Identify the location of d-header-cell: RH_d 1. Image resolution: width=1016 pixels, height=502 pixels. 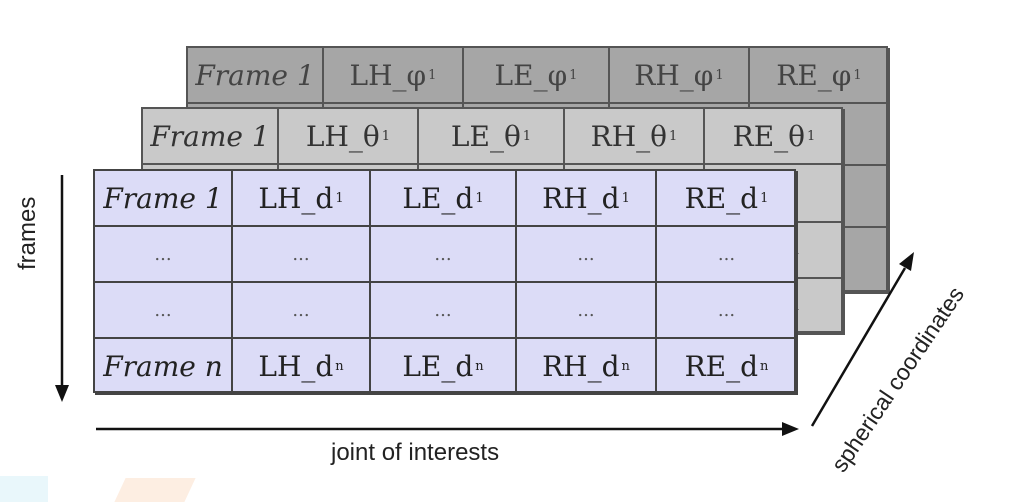
(587, 199).